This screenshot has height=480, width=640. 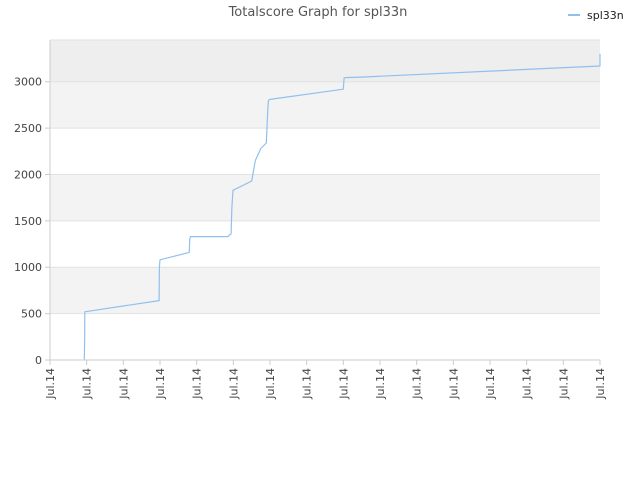 What do you see at coordinates (38, 360) in the screenshot?
I see `y-tick-label: 0` at bounding box center [38, 360].